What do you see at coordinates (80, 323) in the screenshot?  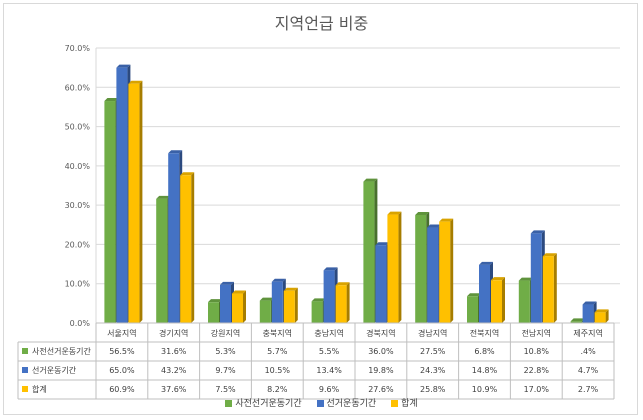 I see `y-tick-label: 0.0%` at bounding box center [80, 323].